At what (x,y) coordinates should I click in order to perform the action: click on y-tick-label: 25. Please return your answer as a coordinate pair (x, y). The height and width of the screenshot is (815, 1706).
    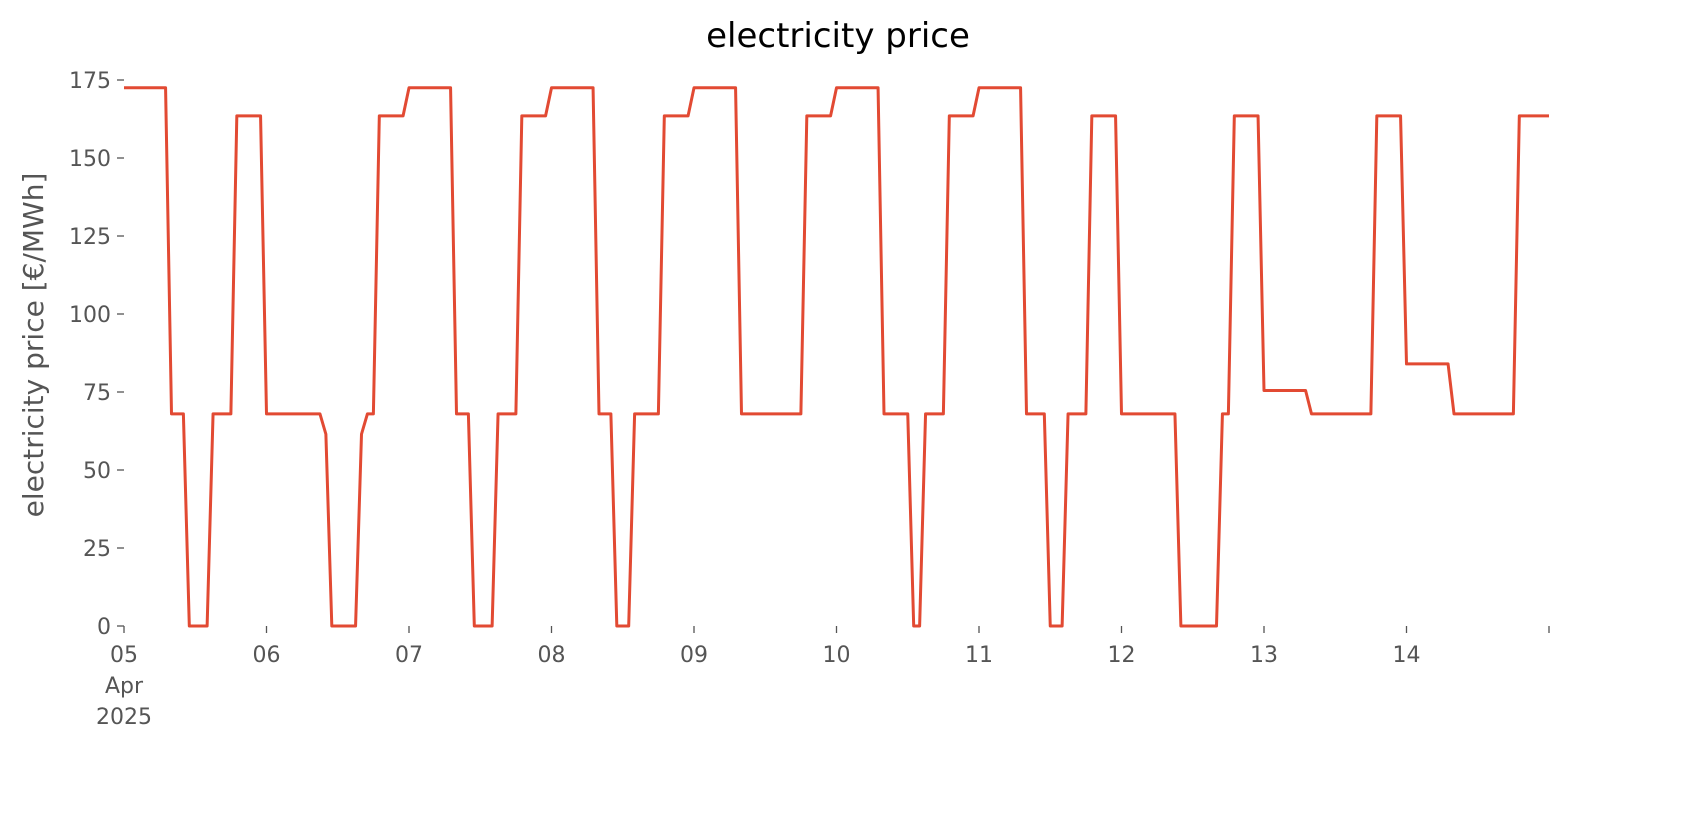
    Looking at the image, I should click on (97, 549).